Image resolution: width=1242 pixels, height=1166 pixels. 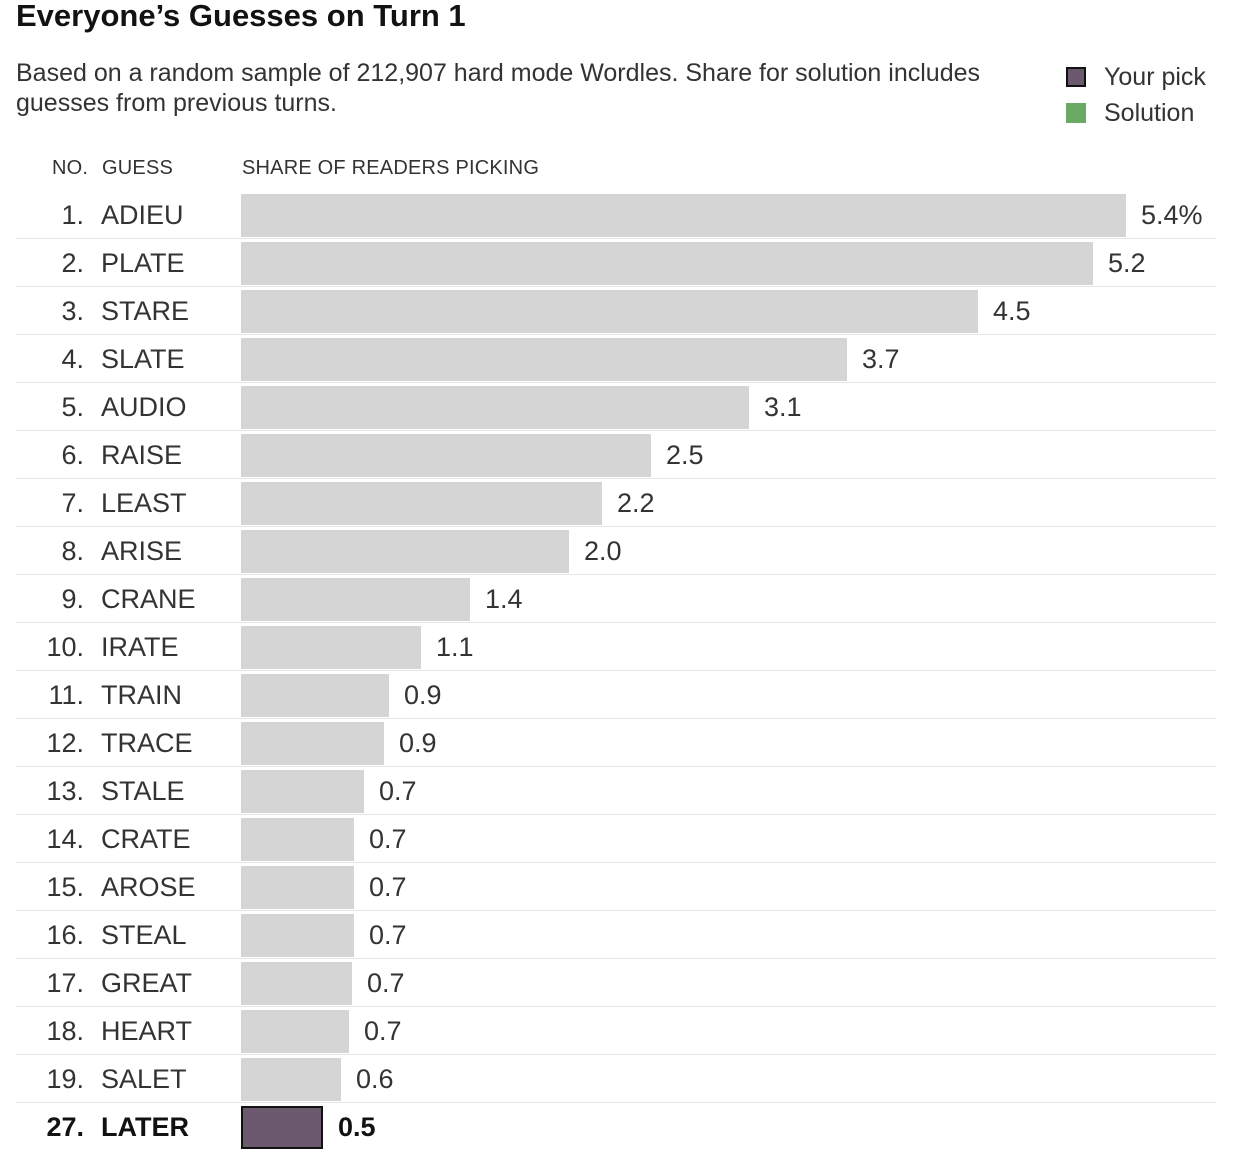 I want to click on value-label: 0.6, so click(x=375, y=1079).